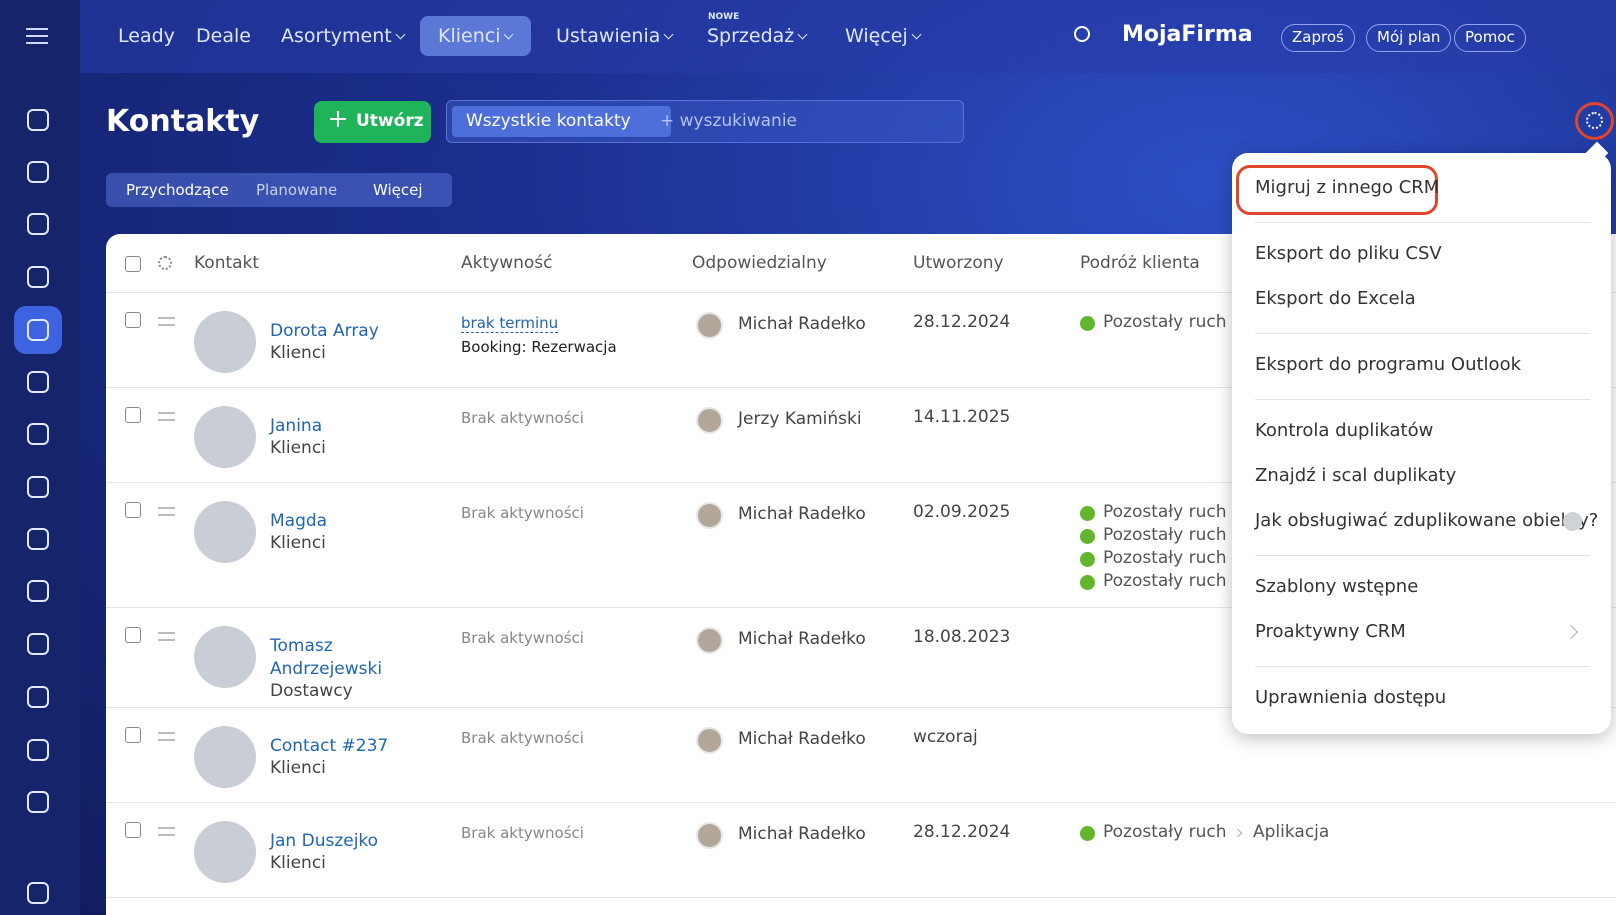 Image resolution: width=1616 pixels, height=915 pixels. Describe the element at coordinates (876, 36) in the screenshot. I see `nav-item: Więcej` at that location.